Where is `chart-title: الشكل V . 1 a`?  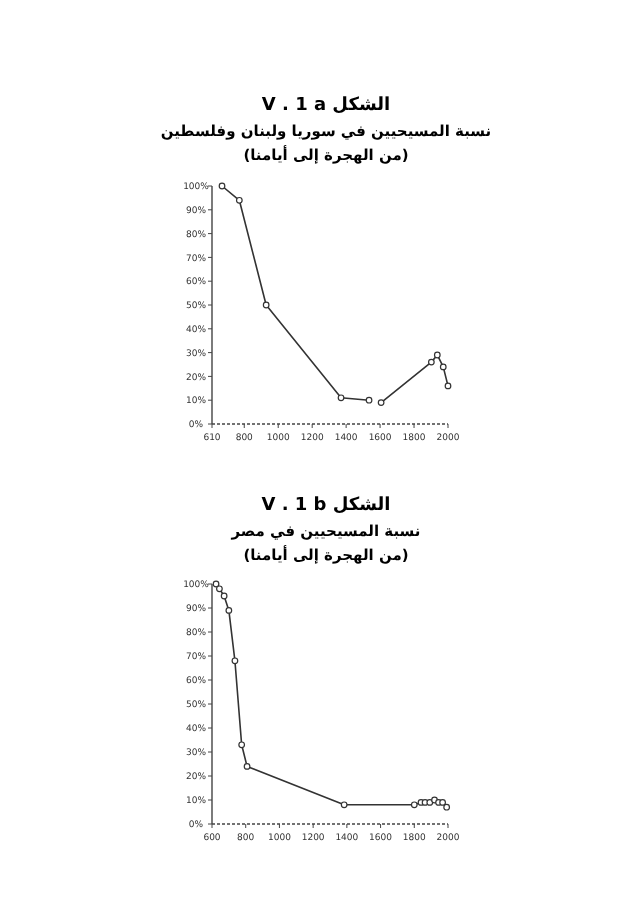
chart-title: الشكل V . 1 a is located at coordinates (326, 106).